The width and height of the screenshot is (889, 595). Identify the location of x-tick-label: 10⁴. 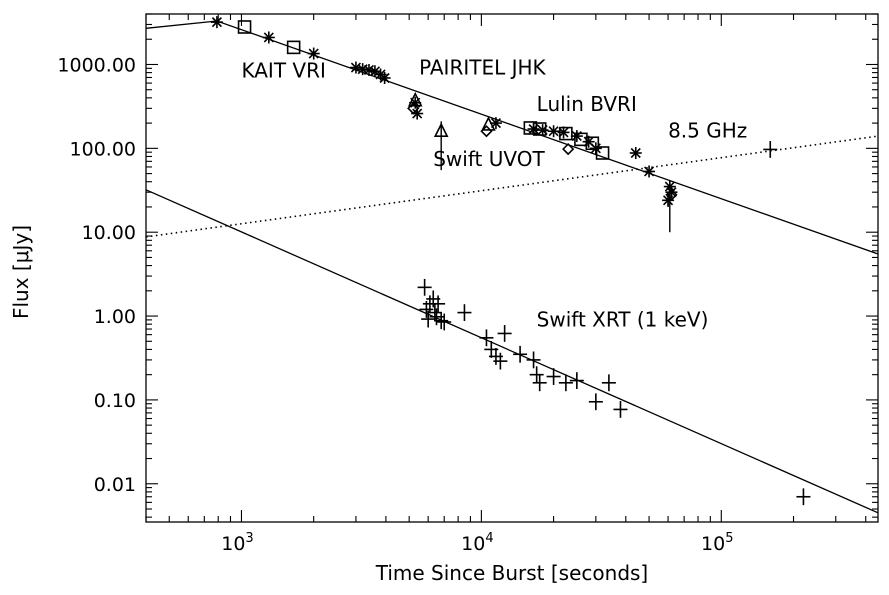
(477, 543).